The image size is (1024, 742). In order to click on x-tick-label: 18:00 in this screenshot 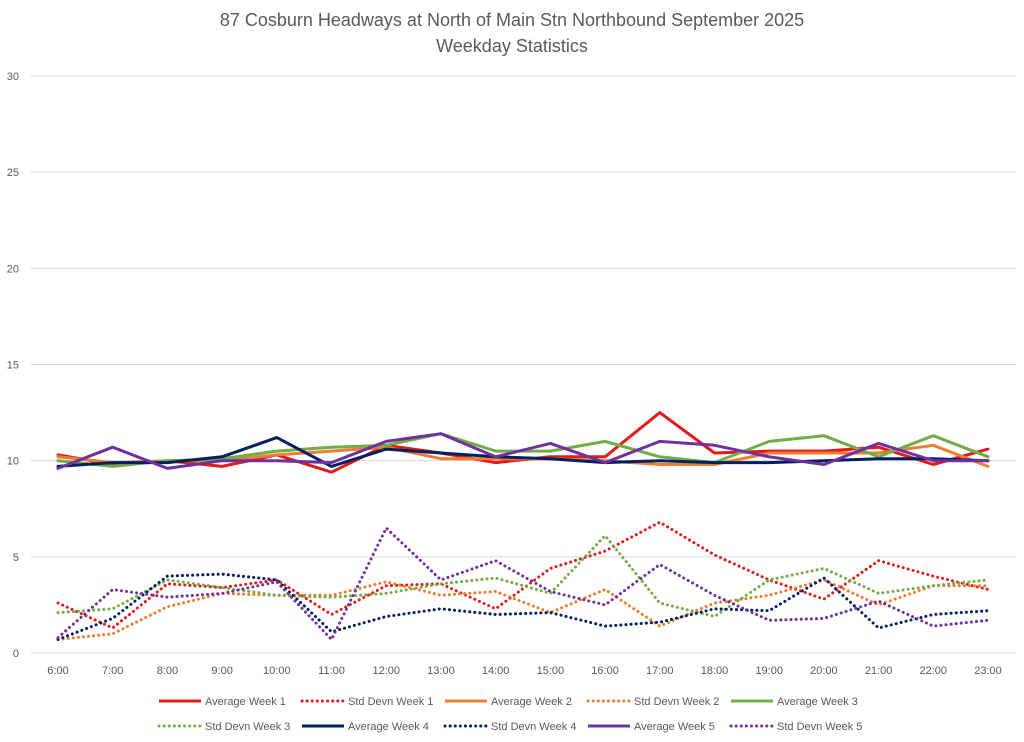, I will do `click(715, 671)`.